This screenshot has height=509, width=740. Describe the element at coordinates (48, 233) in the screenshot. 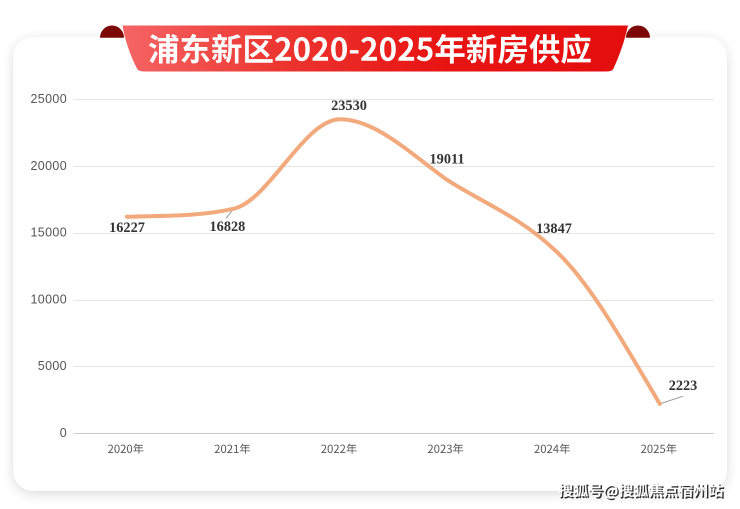

I see `svg-text: 15000` at that location.